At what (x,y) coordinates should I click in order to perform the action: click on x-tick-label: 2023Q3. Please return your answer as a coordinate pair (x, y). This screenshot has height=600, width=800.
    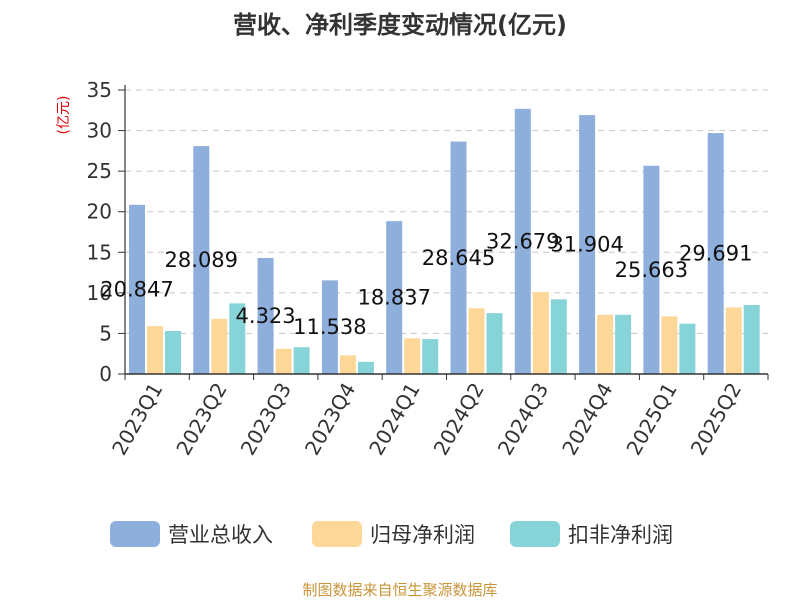
    Looking at the image, I should click on (266, 419).